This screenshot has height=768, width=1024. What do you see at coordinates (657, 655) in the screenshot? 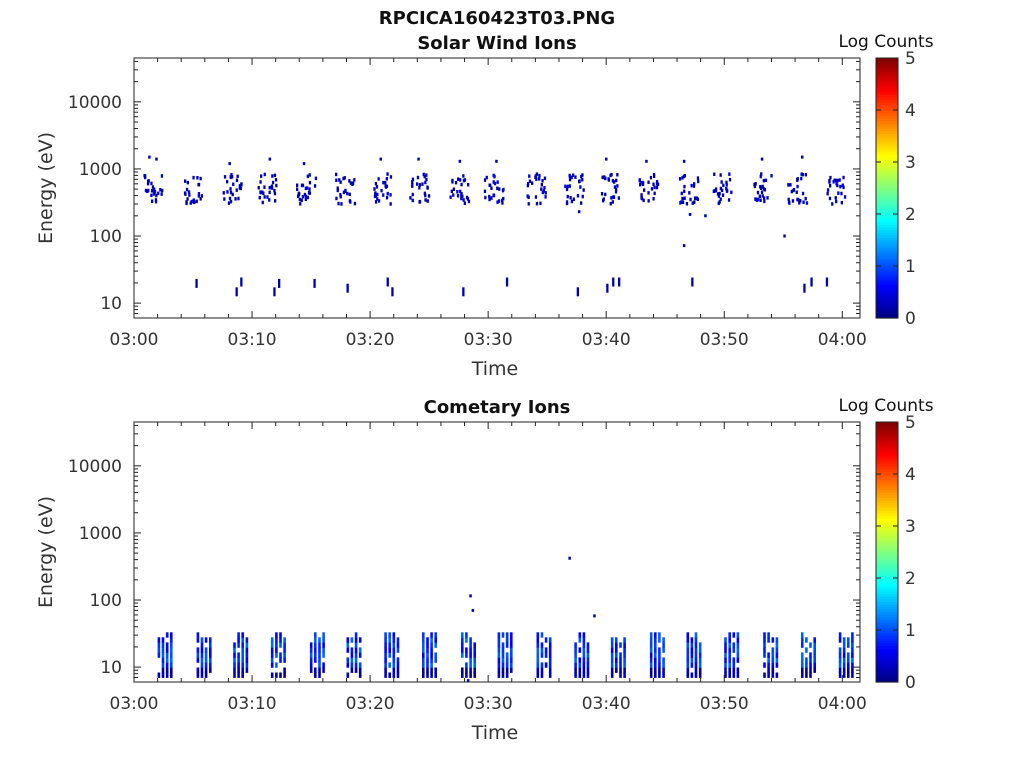
I see `cometary-burst` at bounding box center [657, 655].